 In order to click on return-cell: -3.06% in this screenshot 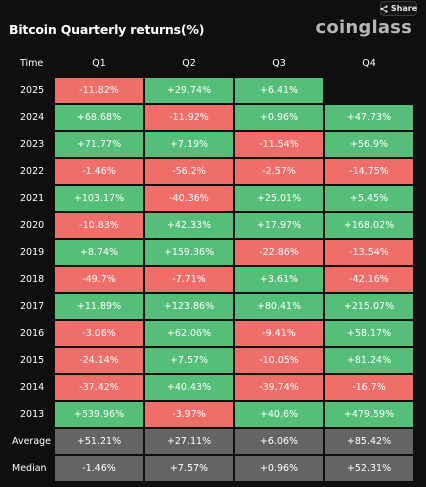, I will do `click(99, 333)`.